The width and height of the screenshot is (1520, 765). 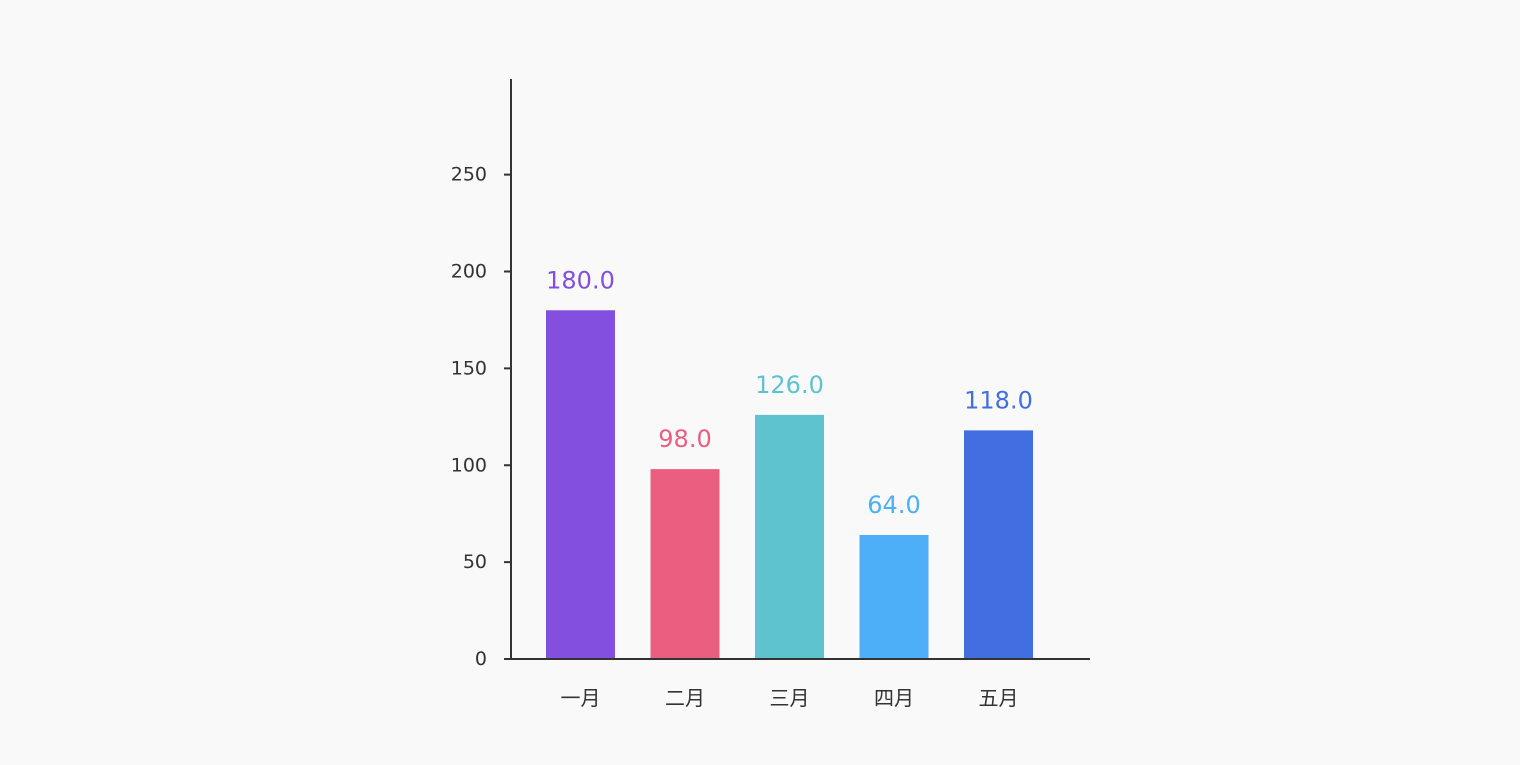 I want to click on y-axis-ticks: 0 50 100 150 200 250, so click(x=481, y=417).